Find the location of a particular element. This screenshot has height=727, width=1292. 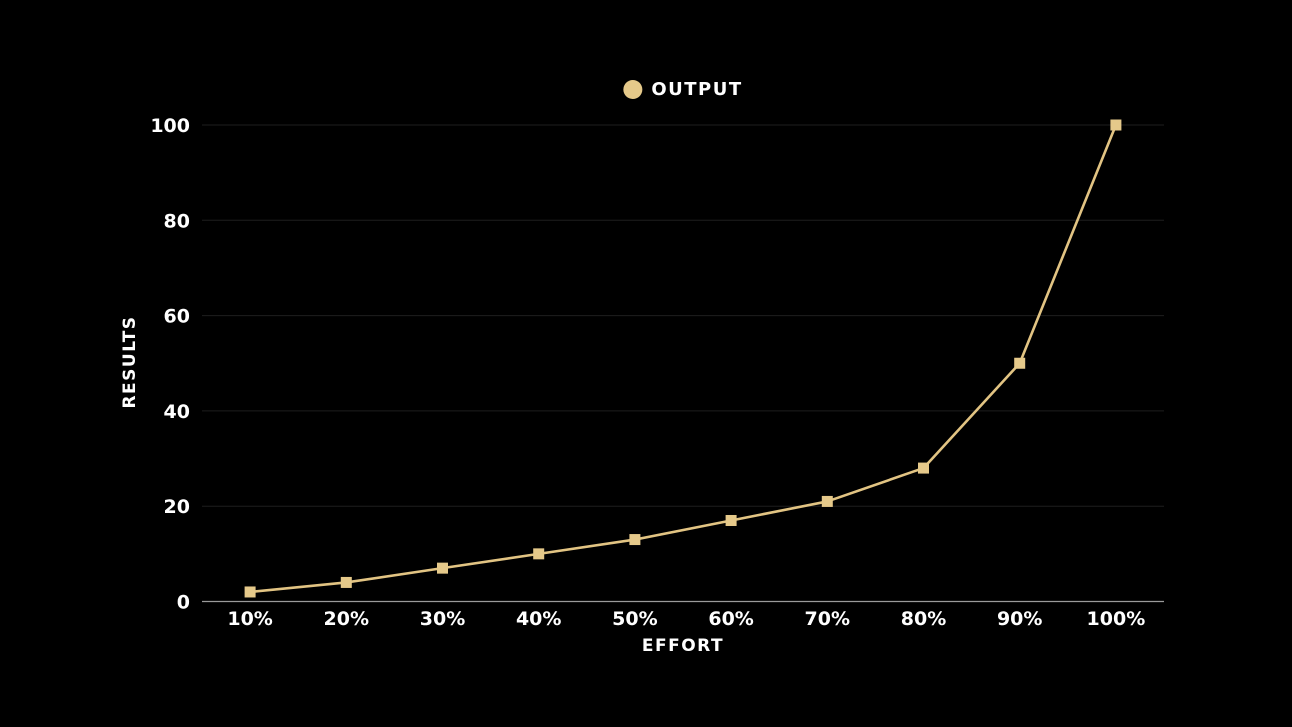

x-tick-label: 10% is located at coordinates (249, 619).